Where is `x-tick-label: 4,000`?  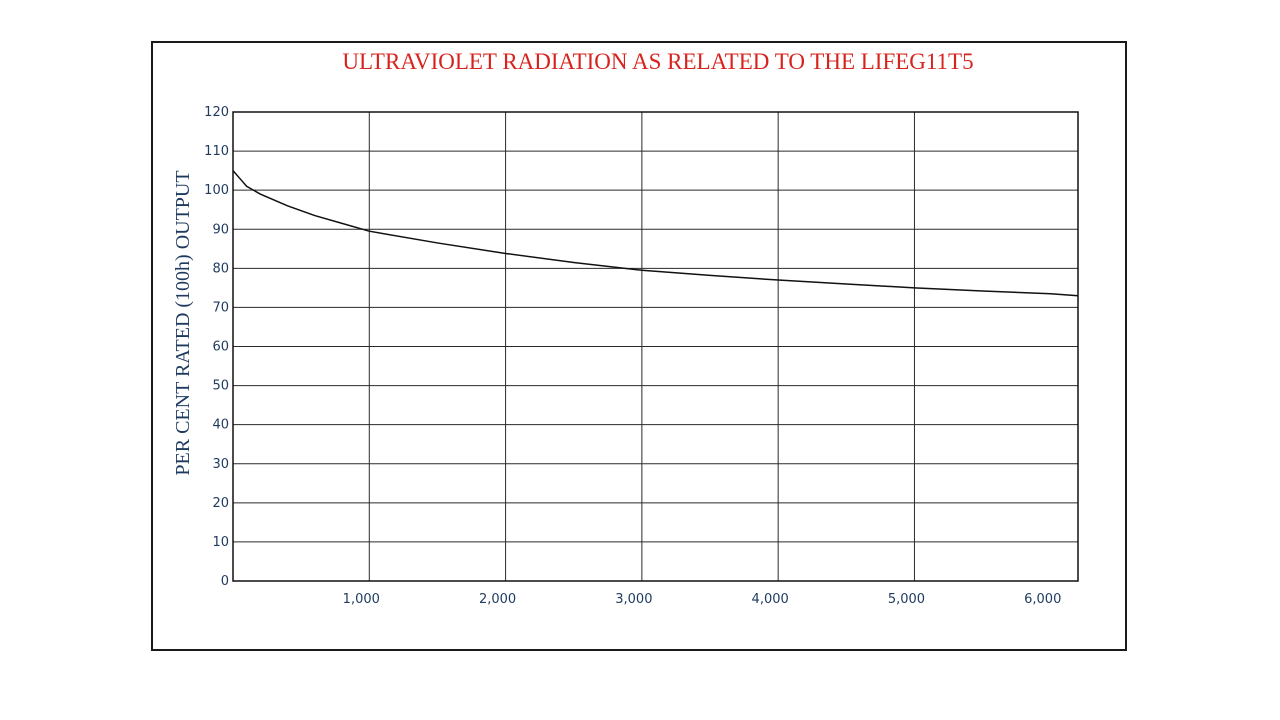 x-tick-label: 4,000 is located at coordinates (770, 599).